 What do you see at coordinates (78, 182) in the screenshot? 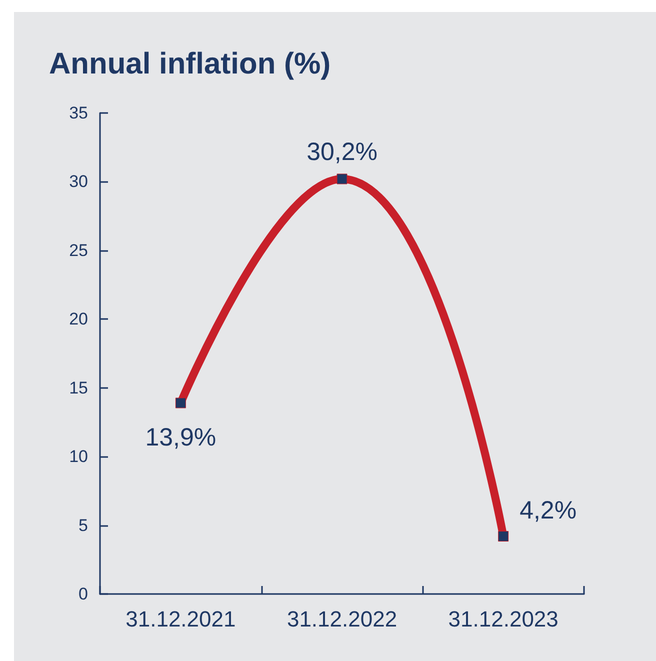
I see `y-tick-label: 30` at bounding box center [78, 182].